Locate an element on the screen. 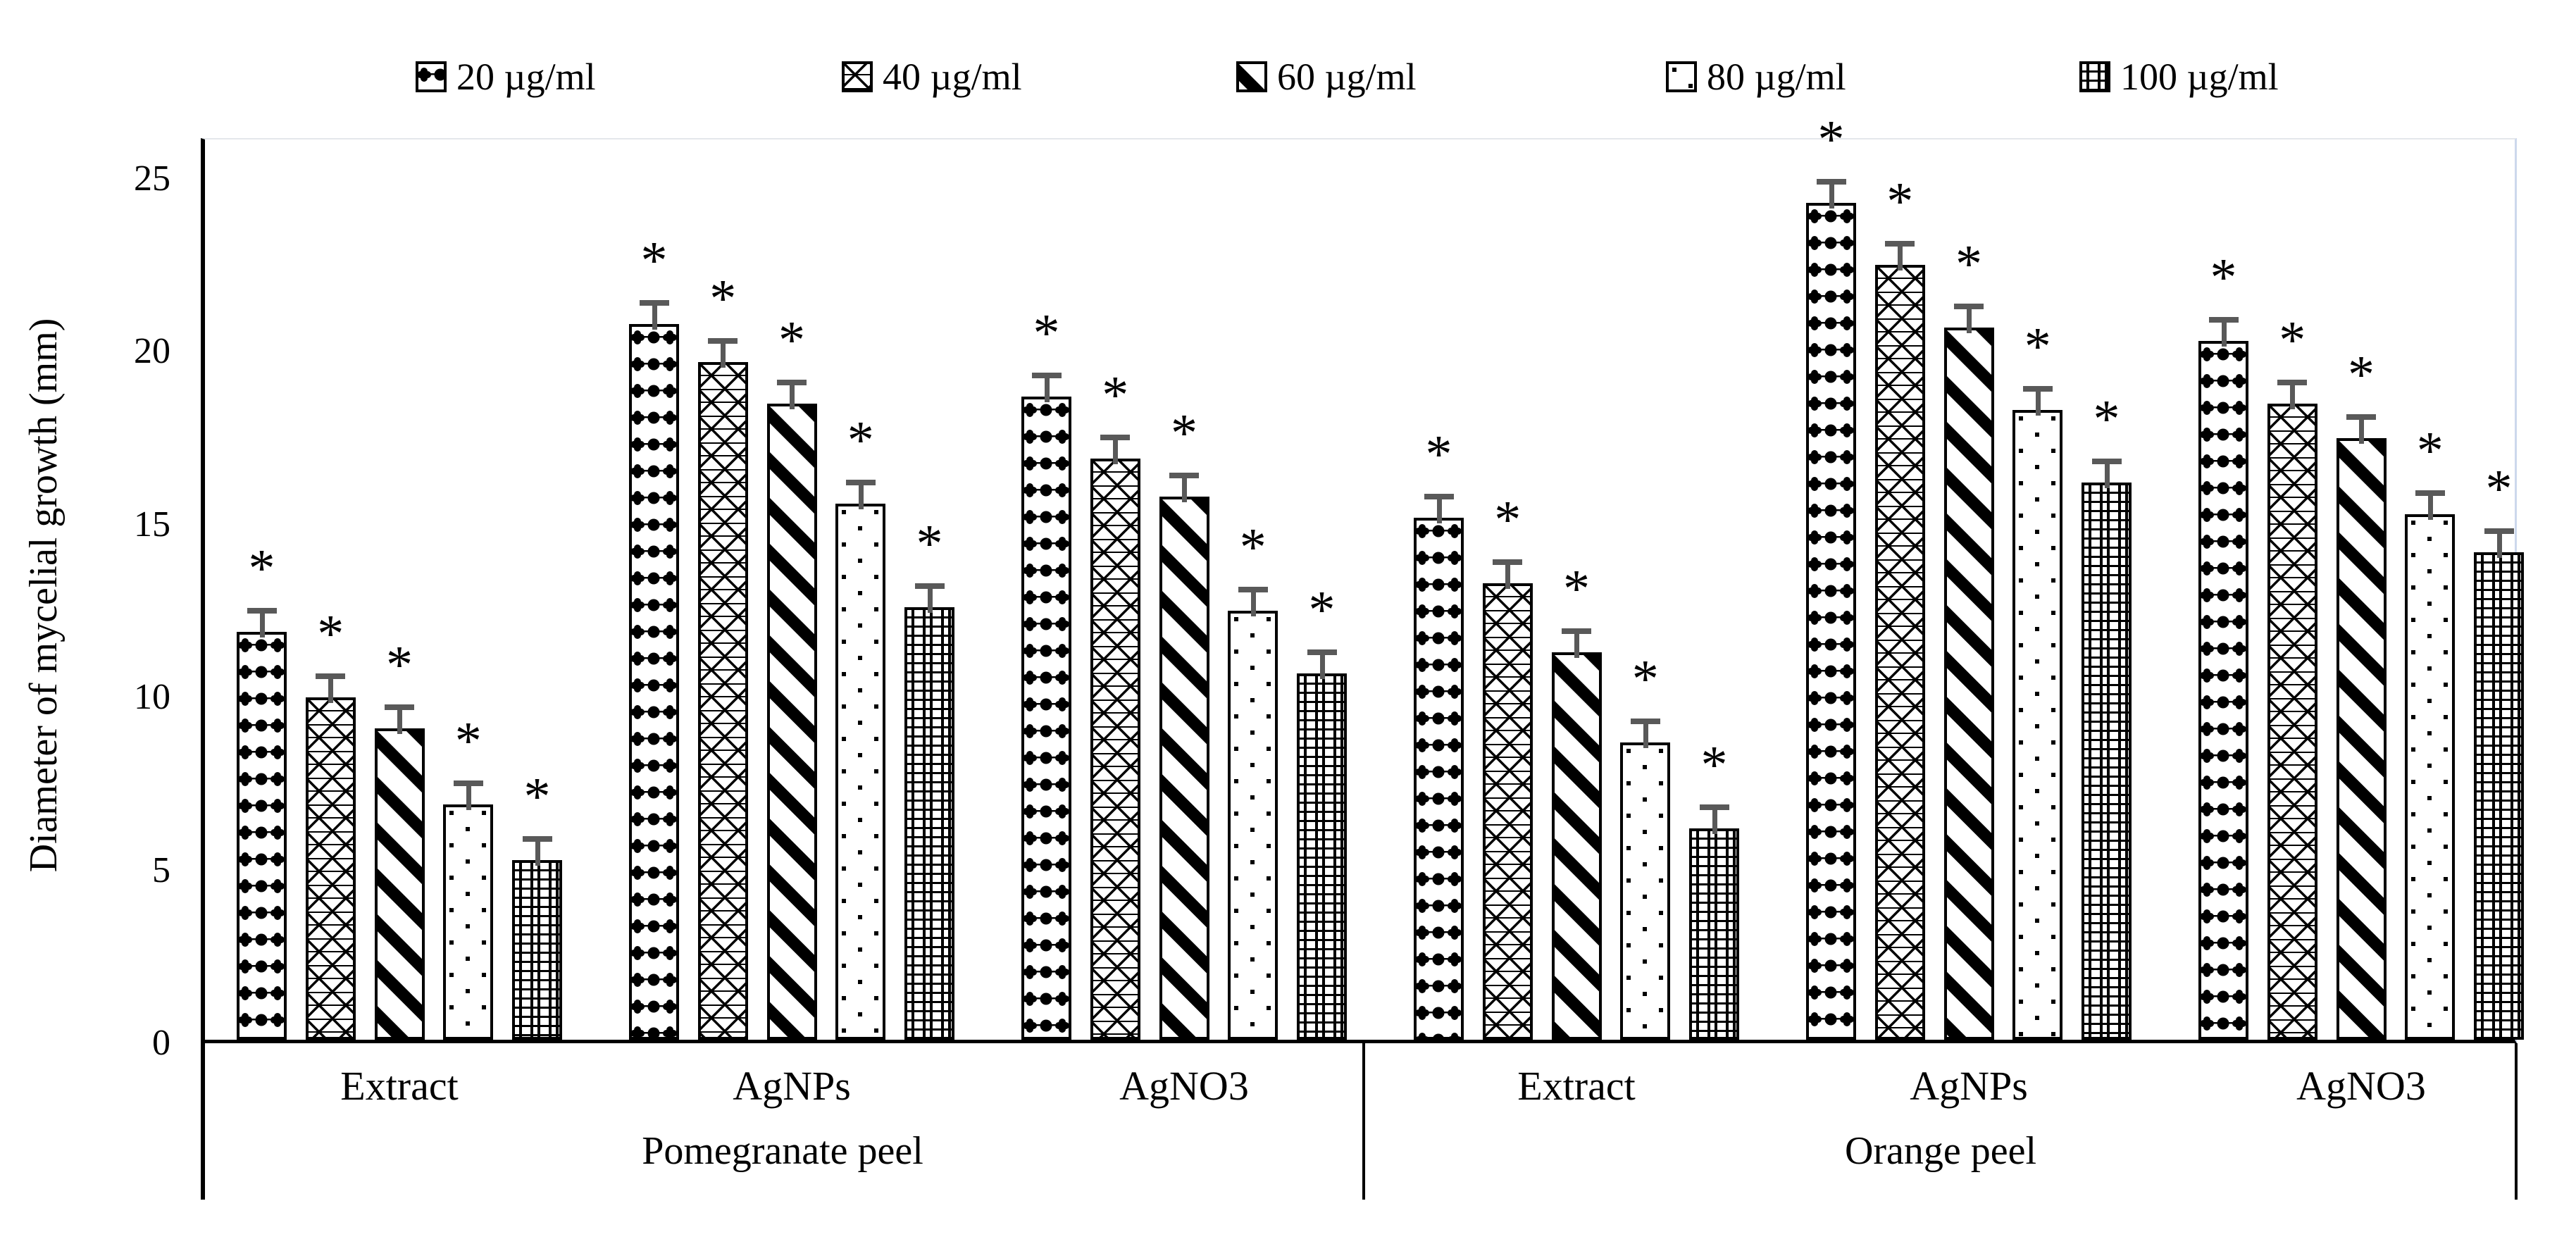 The height and width of the screenshot is (1244, 2576). bar-group-agno3-pomegranate: * * * * * is located at coordinates (1184, 589).